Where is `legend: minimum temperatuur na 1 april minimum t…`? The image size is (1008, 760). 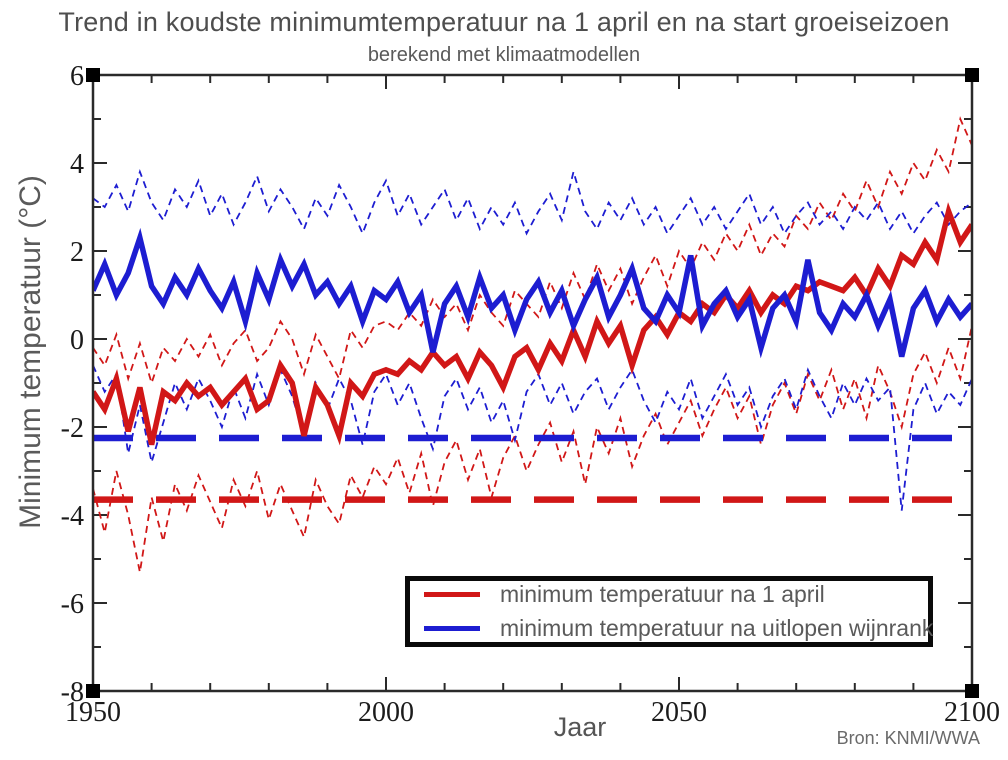 legend: minimum temperatuur na 1 april minimum t… is located at coordinates (669, 611).